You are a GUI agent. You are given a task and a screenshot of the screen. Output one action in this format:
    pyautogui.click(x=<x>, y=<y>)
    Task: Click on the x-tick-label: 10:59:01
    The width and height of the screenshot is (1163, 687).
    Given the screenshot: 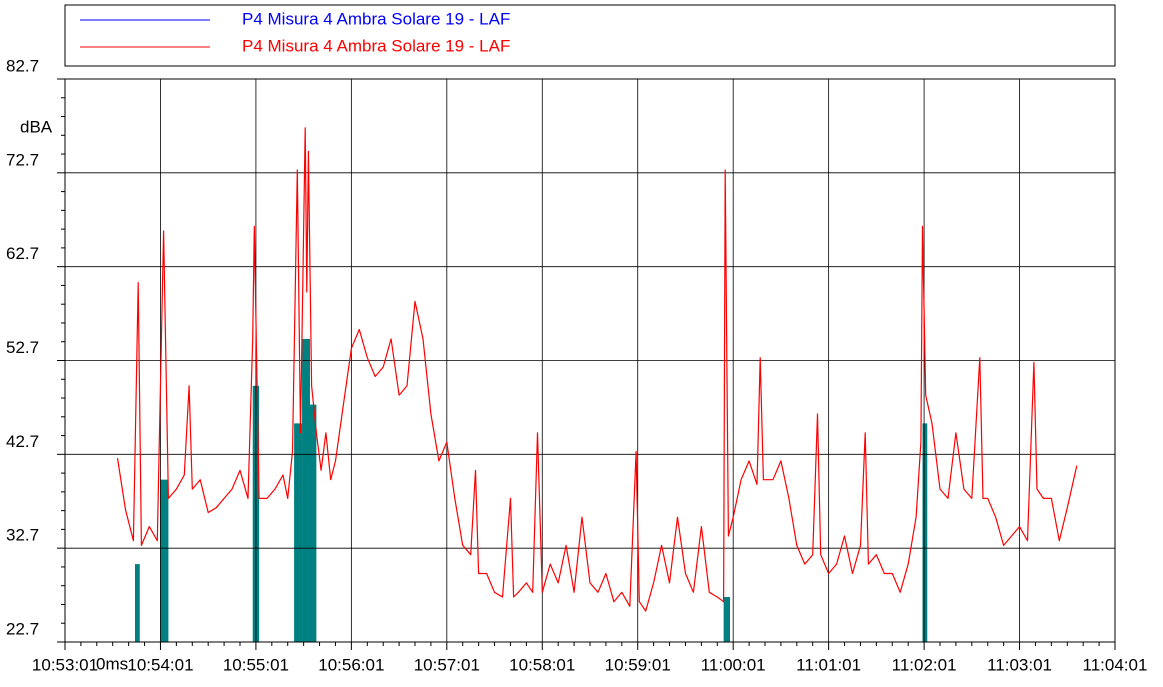 What is the action you would take?
    pyautogui.click(x=638, y=664)
    